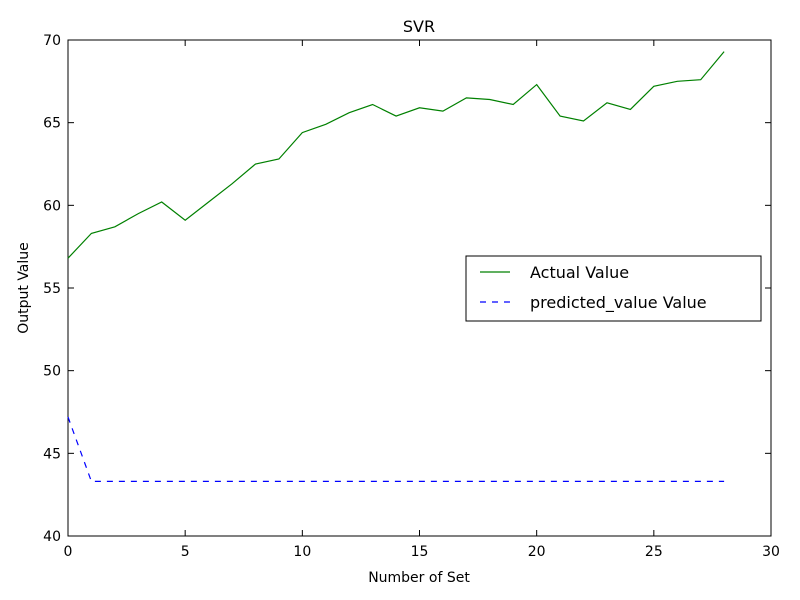 The width and height of the screenshot is (800, 600). What do you see at coordinates (396, 449) in the screenshot?
I see `series-line-predicted-value` at bounding box center [396, 449].